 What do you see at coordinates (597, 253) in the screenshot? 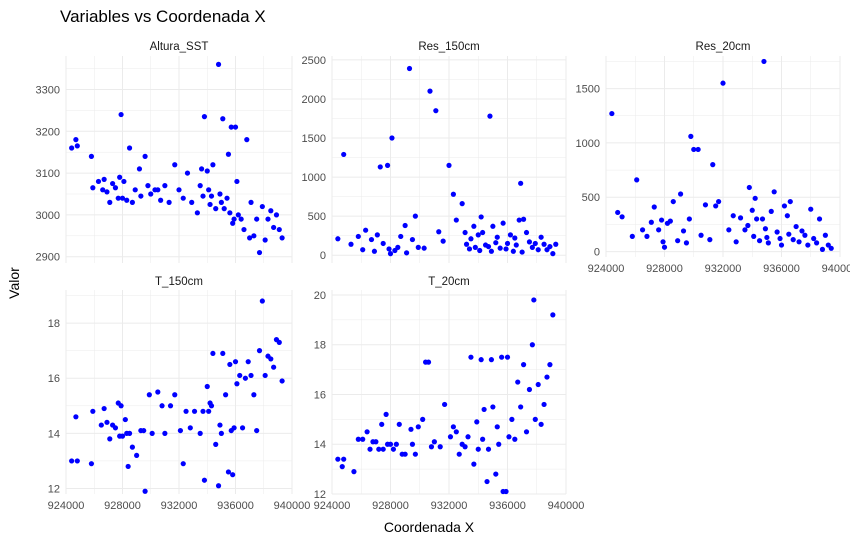
I see `y-tick-label: 0` at bounding box center [597, 253].